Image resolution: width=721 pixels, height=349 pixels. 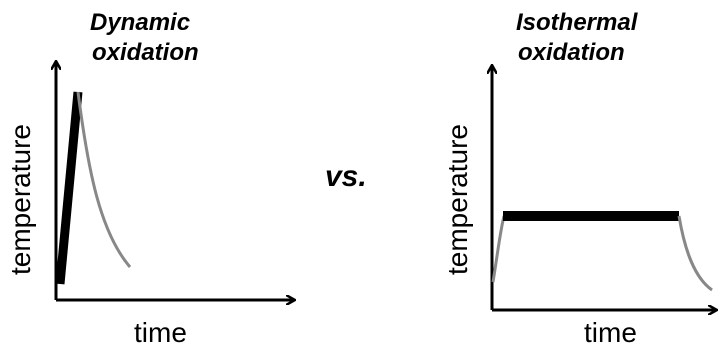 What do you see at coordinates (69, 188) in the screenshot?
I see `dynamic-heating-ramp` at bounding box center [69, 188].